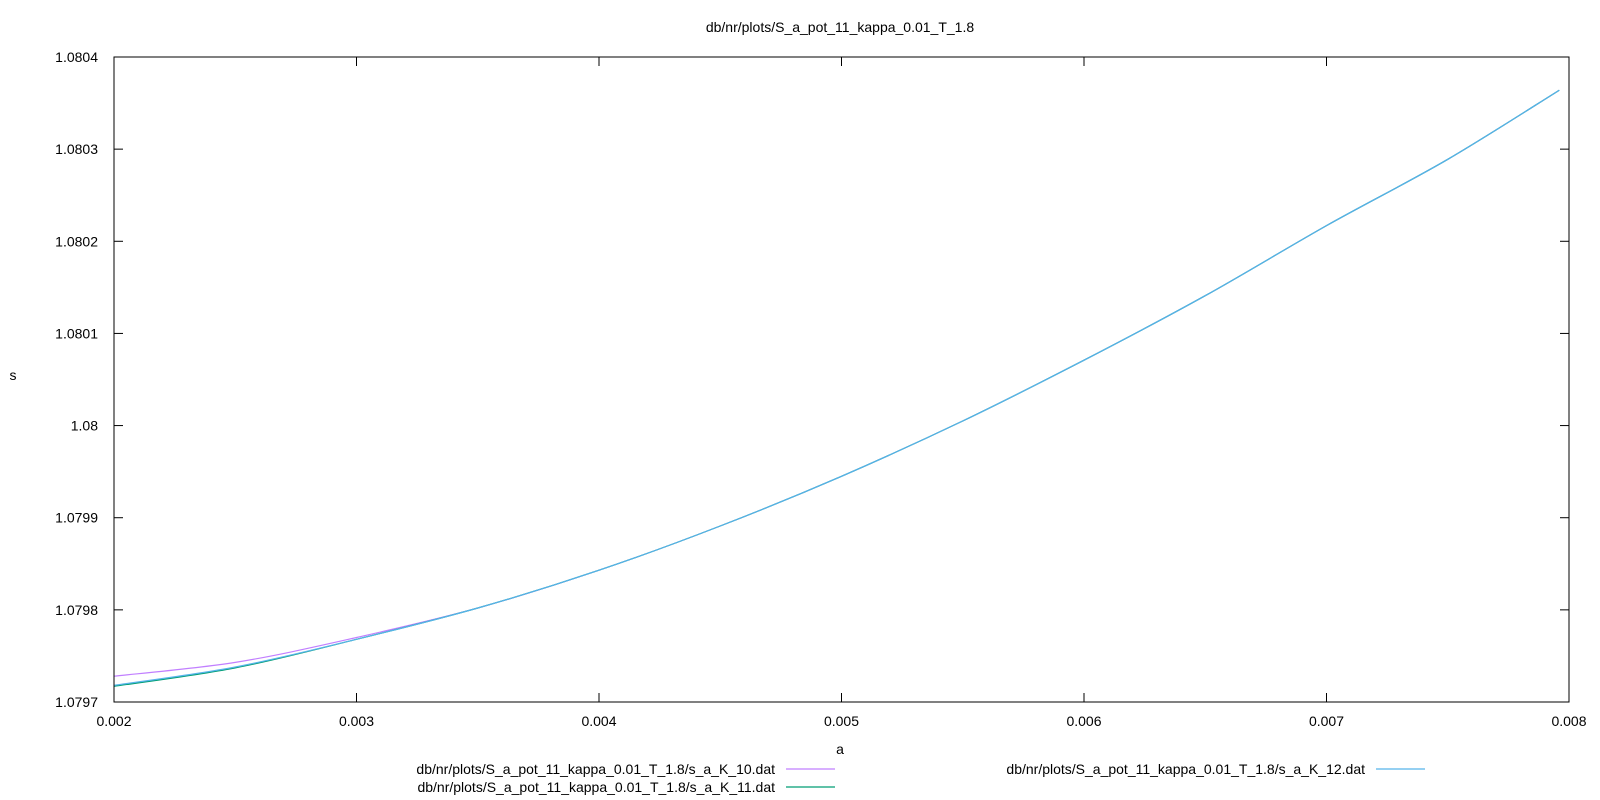  What do you see at coordinates (76, 518) in the screenshot?
I see `y-tick-label: 1.0799` at bounding box center [76, 518].